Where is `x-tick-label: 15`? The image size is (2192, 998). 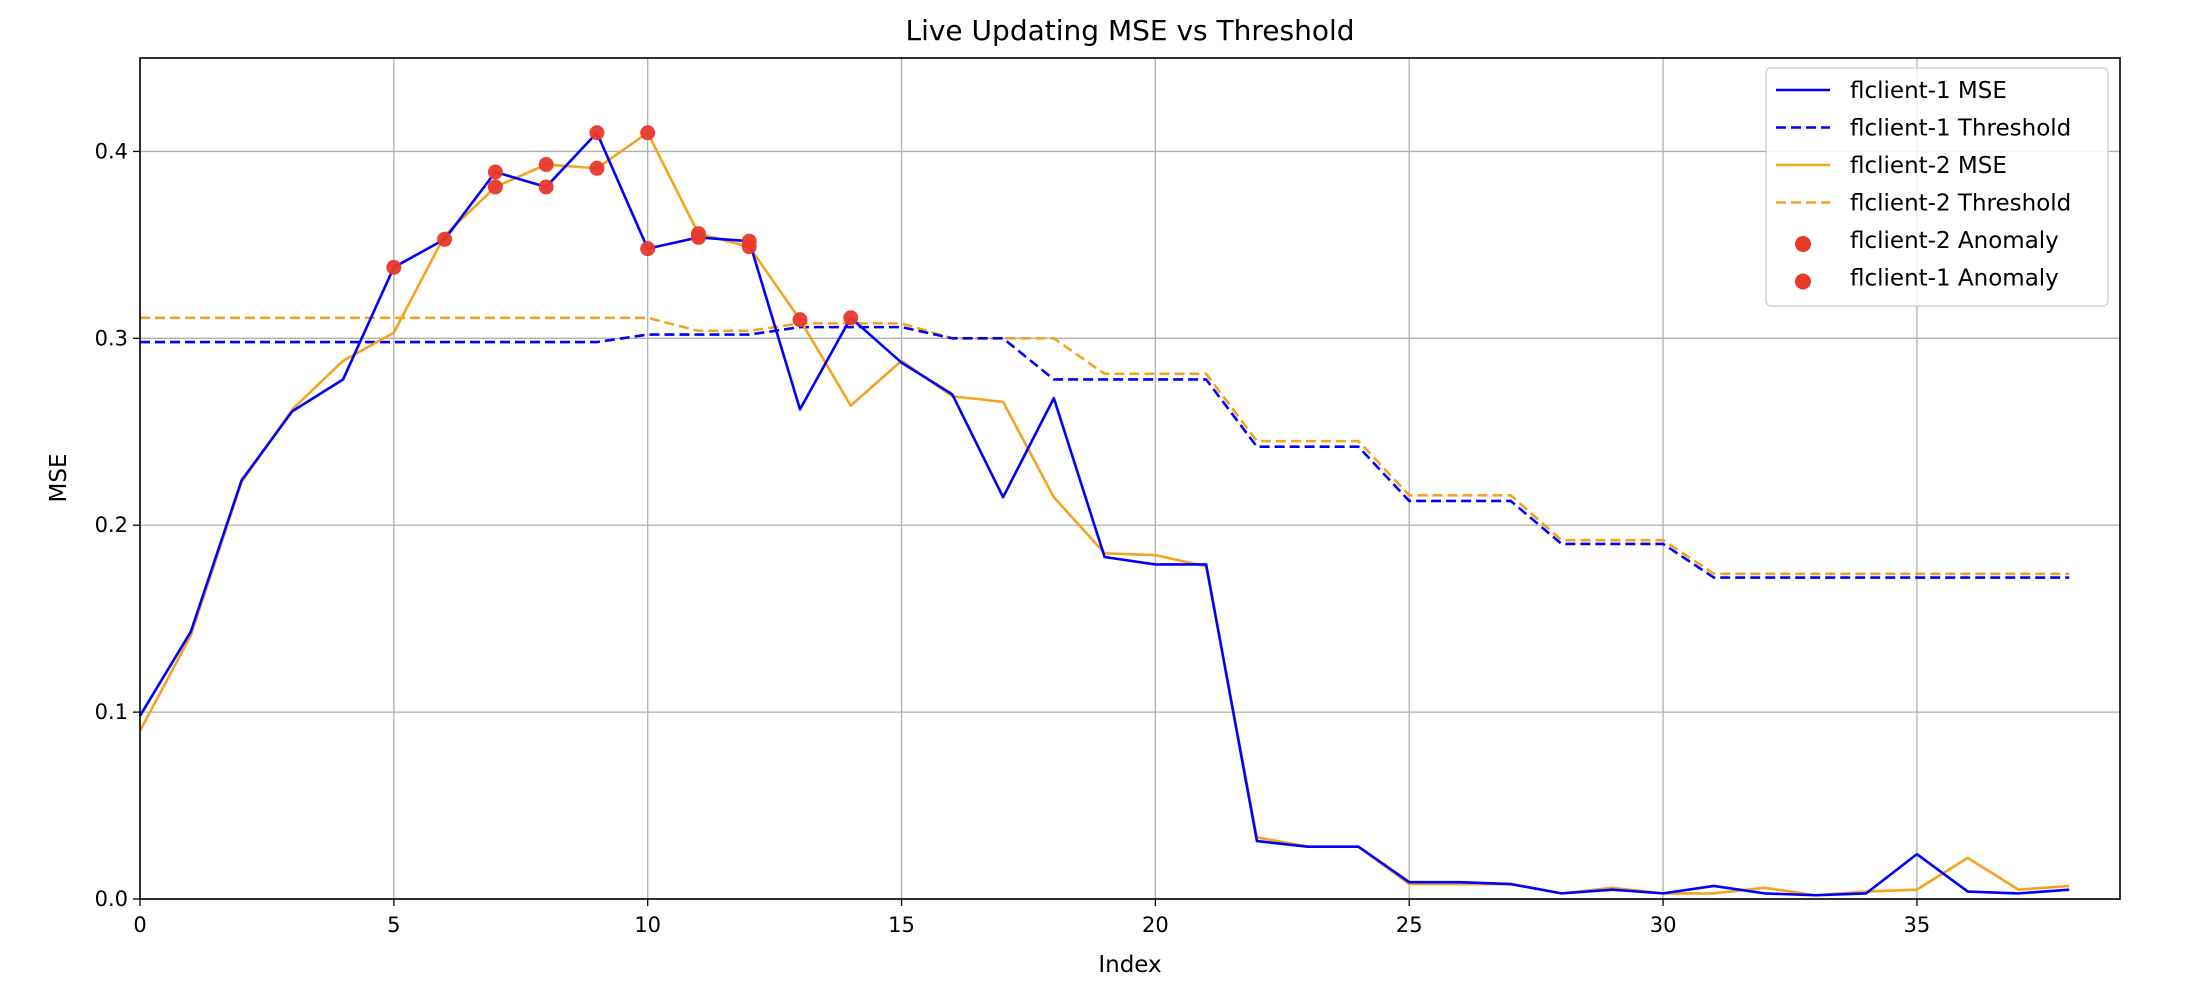 x-tick-label: 15 is located at coordinates (901, 925).